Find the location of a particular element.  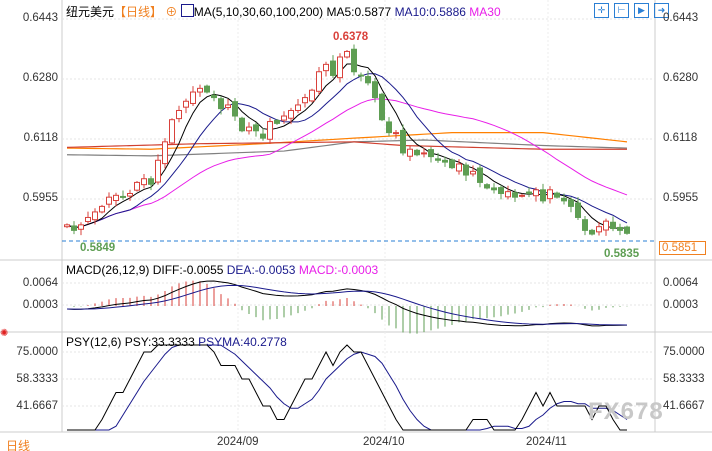

psyma-value: PSYMA:40.2778 is located at coordinates (242, 342).